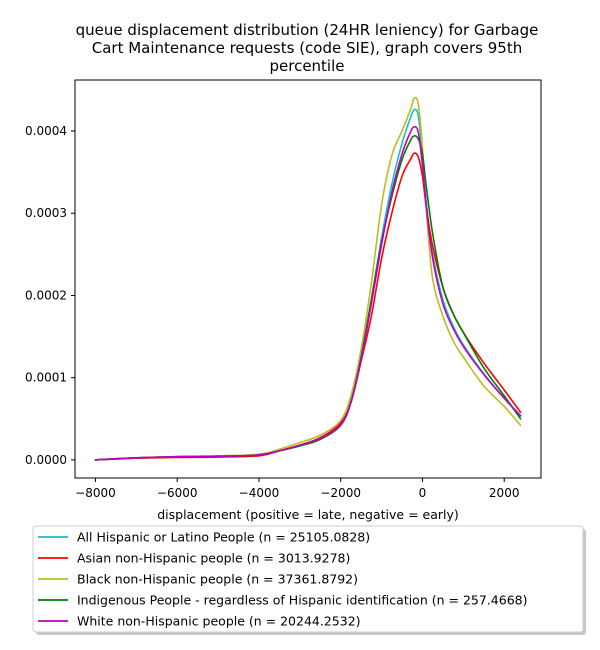 The width and height of the screenshot is (600, 650). What do you see at coordinates (306, 66) in the screenshot?
I see `chart-title-line-3: percentile` at bounding box center [306, 66].